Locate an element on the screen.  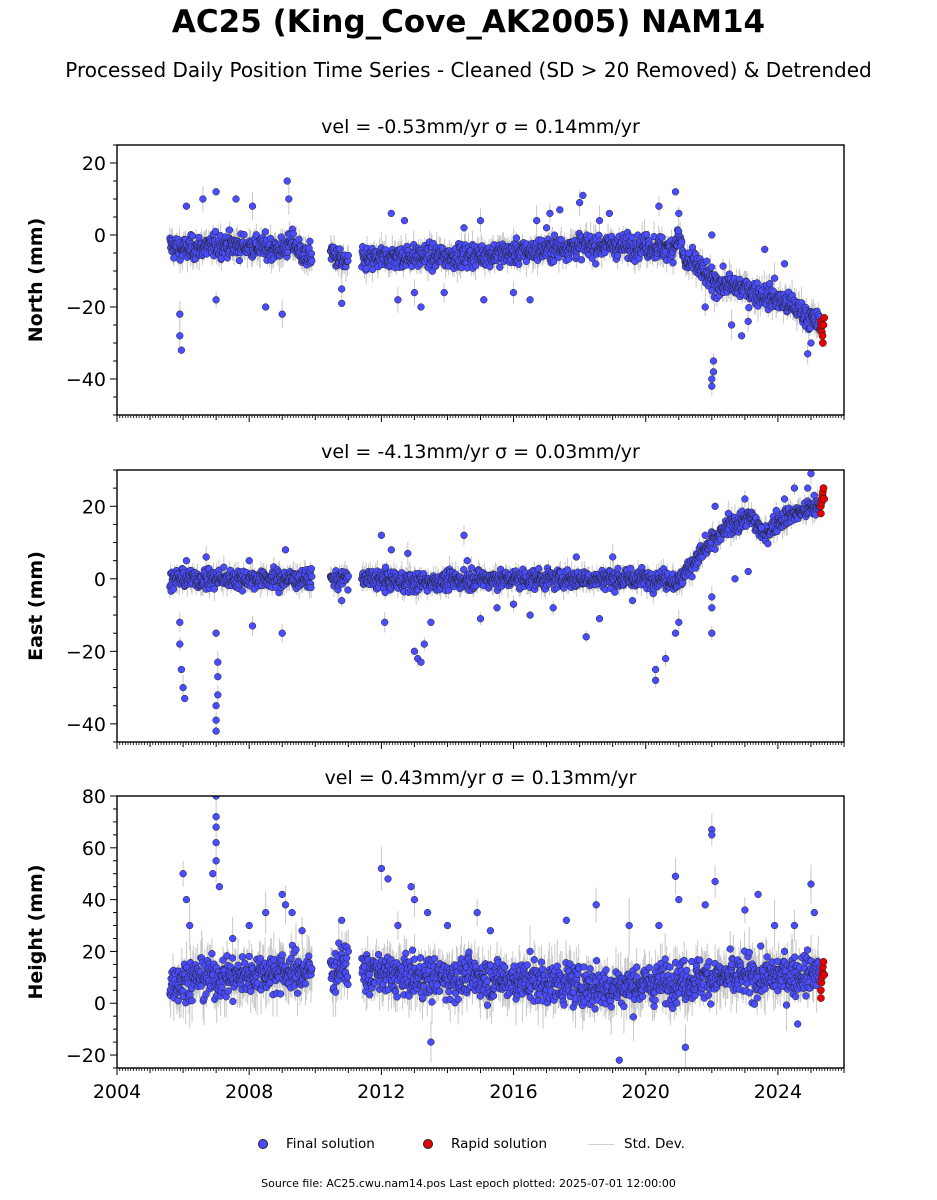
y-tick-label: −40 is located at coordinates (86, 380).